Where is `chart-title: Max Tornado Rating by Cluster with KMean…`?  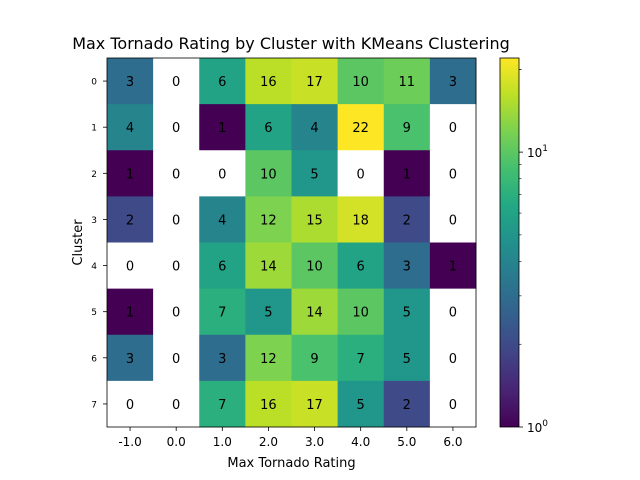 chart-title: Max Tornado Rating by Cluster with KMean… is located at coordinates (291, 43).